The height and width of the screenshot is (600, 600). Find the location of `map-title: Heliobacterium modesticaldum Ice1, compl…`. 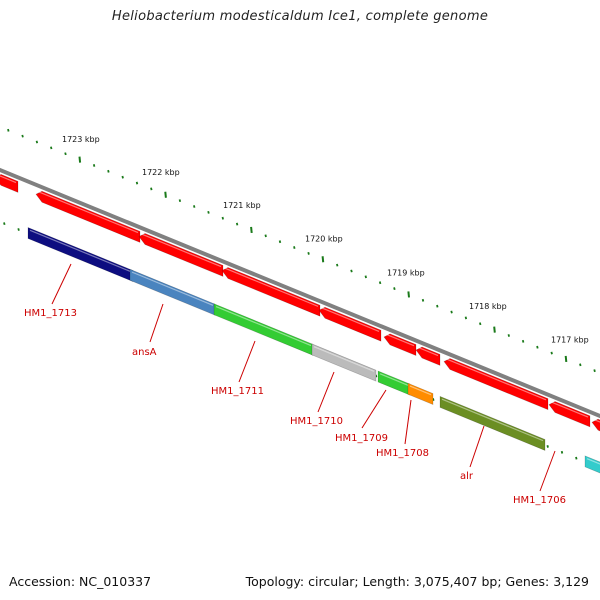

map-title: Heliobacterium modesticaldum Ice1, compl… is located at coordinates (300, 16).